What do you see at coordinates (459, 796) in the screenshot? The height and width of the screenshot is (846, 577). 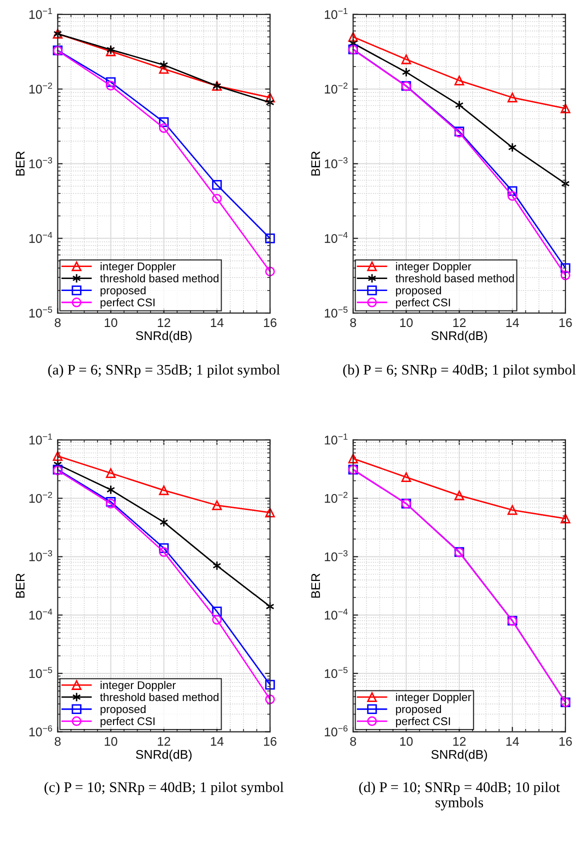 I see `text: (d) P = 10; SNRp = 40dB; 10 pilot symbols` at bounding box center [459, 796].